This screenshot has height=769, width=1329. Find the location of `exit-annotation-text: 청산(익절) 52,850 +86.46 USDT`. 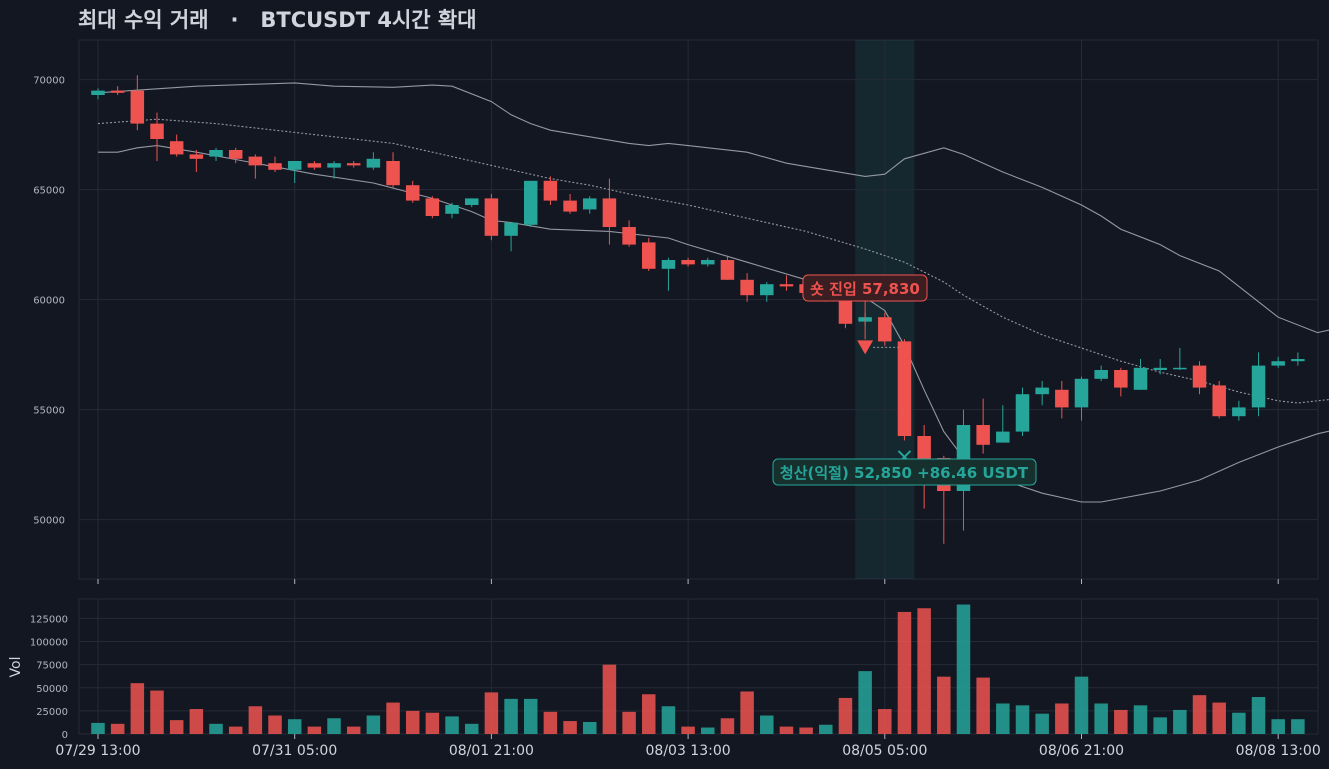

exit-annotation-text: 청산(익절) 52,850 +86.46 USDT is located at coordinates (904, 473).